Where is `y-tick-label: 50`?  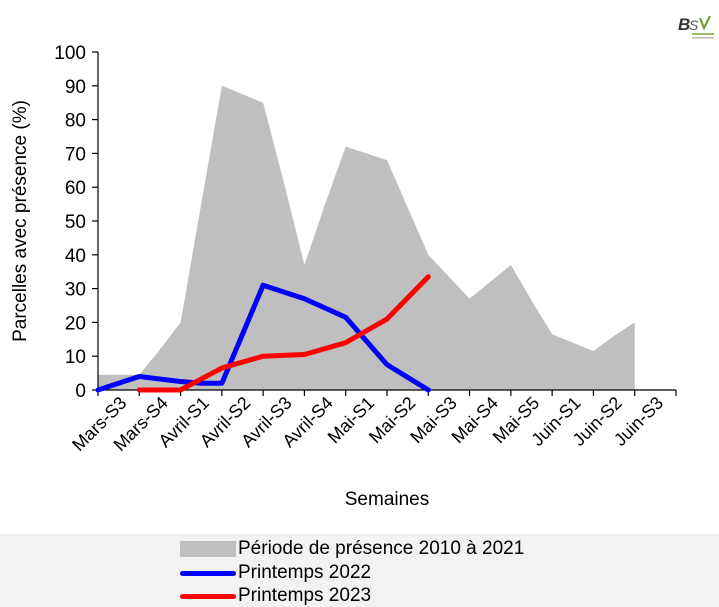
y-tick-label: 50 is located at coordinates (75, 222).